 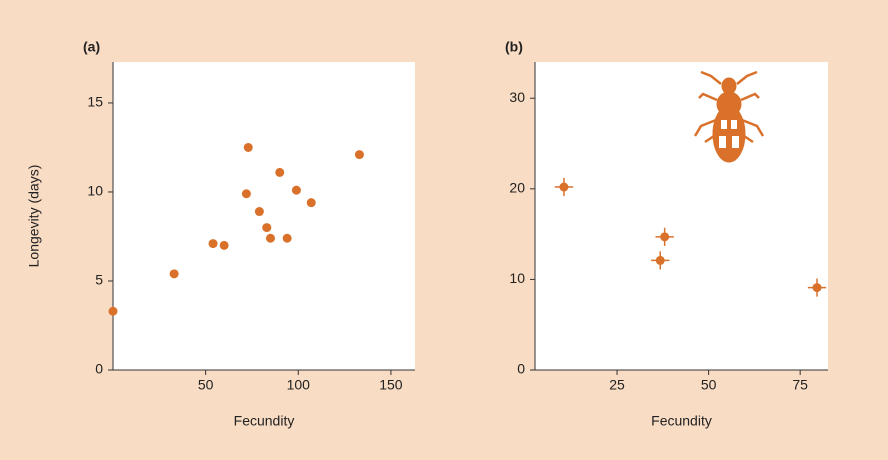 I want to click on y-axis-label: Longevity (days), so click(x=34, y=216).